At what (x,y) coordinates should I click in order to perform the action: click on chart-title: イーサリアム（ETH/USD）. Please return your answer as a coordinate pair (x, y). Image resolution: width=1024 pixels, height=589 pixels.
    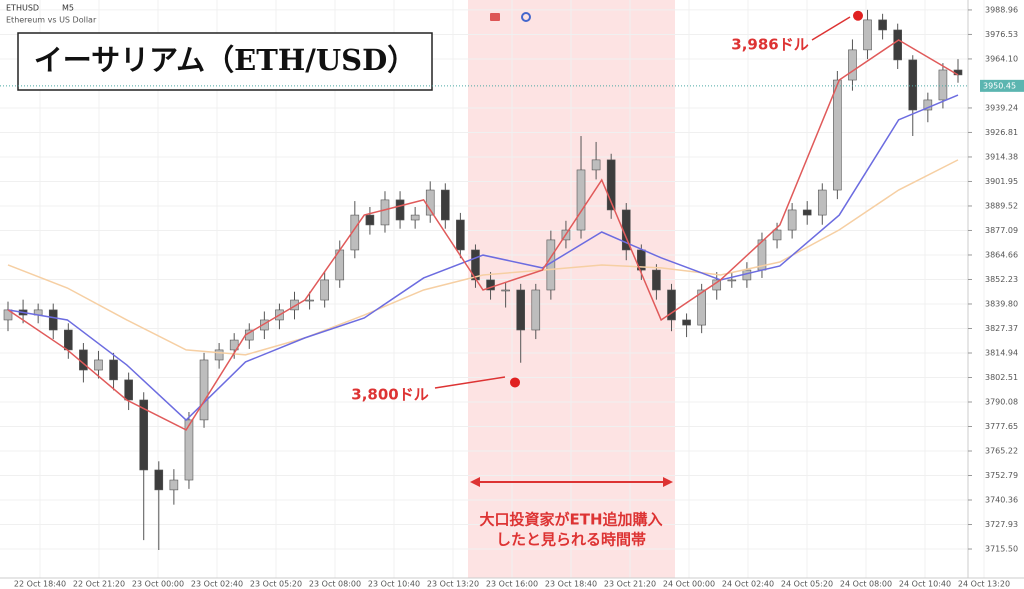
    Looking at the image, I should click on (225, 60).